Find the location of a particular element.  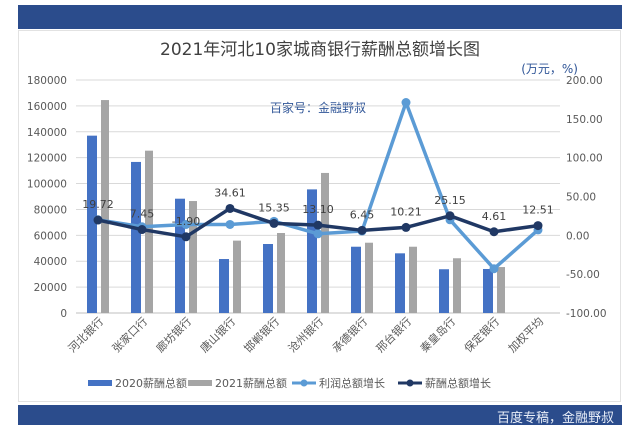

data-label: -1.90 is located at coordinates (186, 221).